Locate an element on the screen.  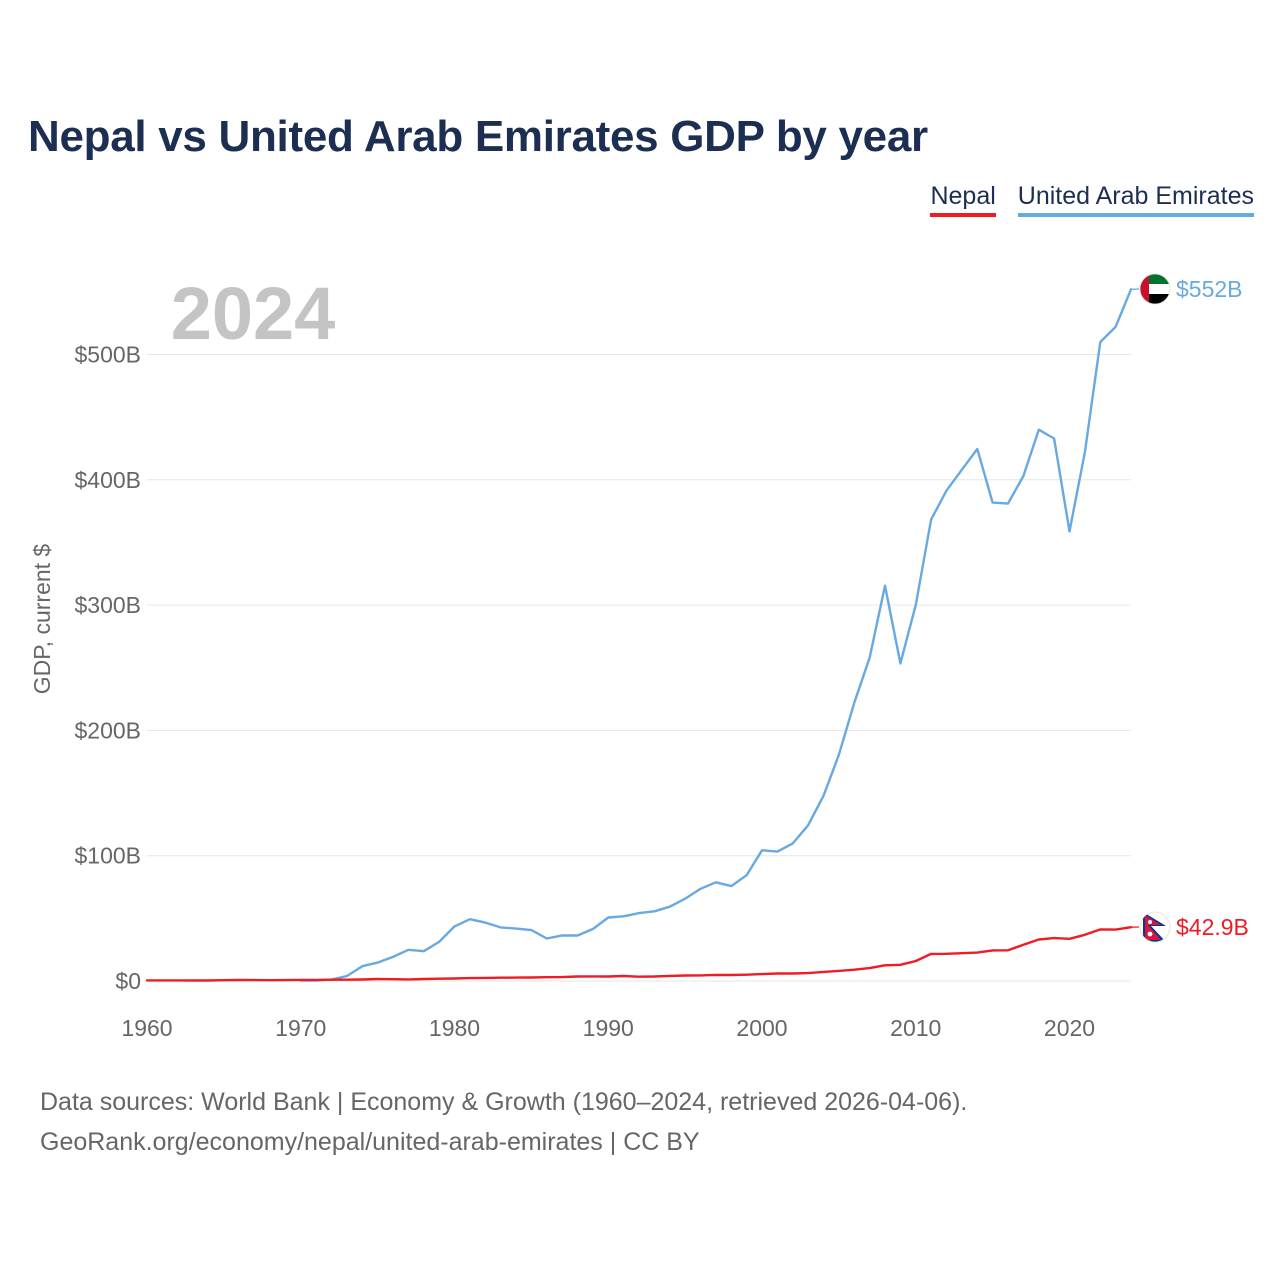
legend: Nepal United Arab Emirates is located at coordinates (1092, 199).